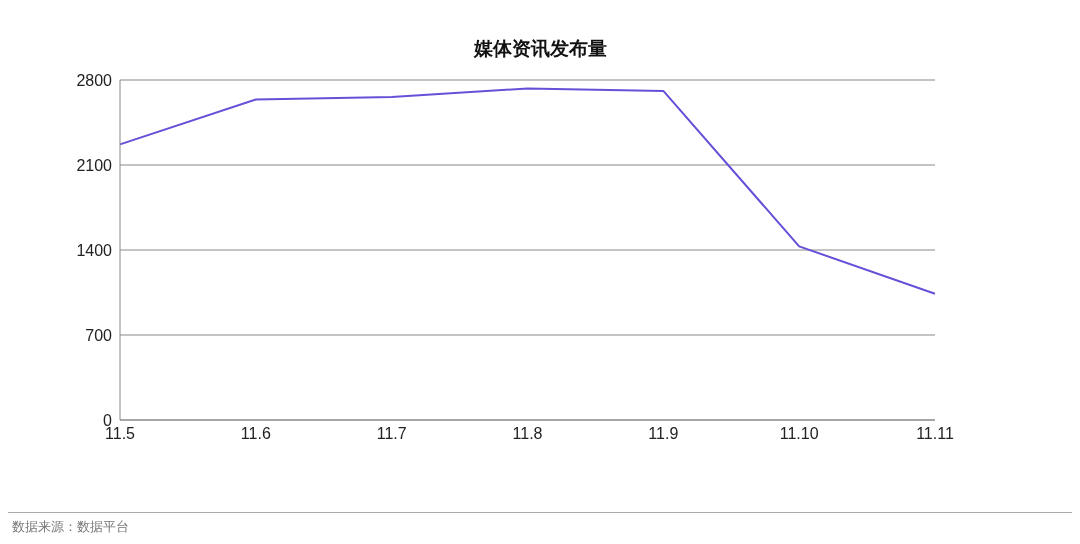 This screenshot has height=544, width=1080. What do you see at coordinates (94, 165) in the screenshot?
I see `y-tick-label: 2100` at bounding box center [94, 165].